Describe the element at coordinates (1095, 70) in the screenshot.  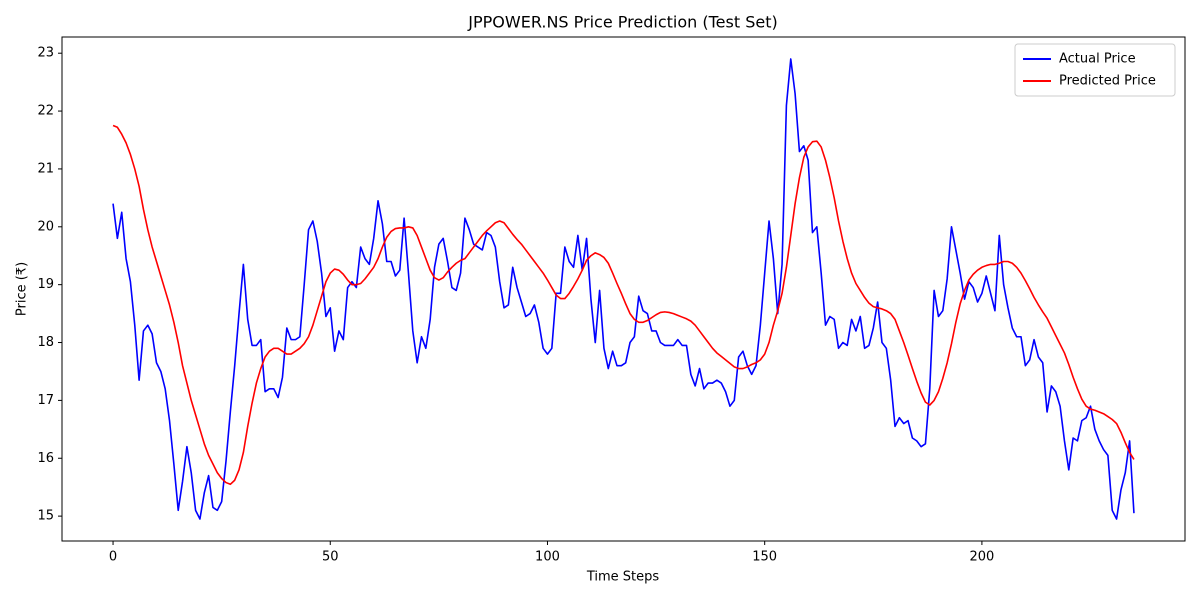
I see `legend-box` at that location.